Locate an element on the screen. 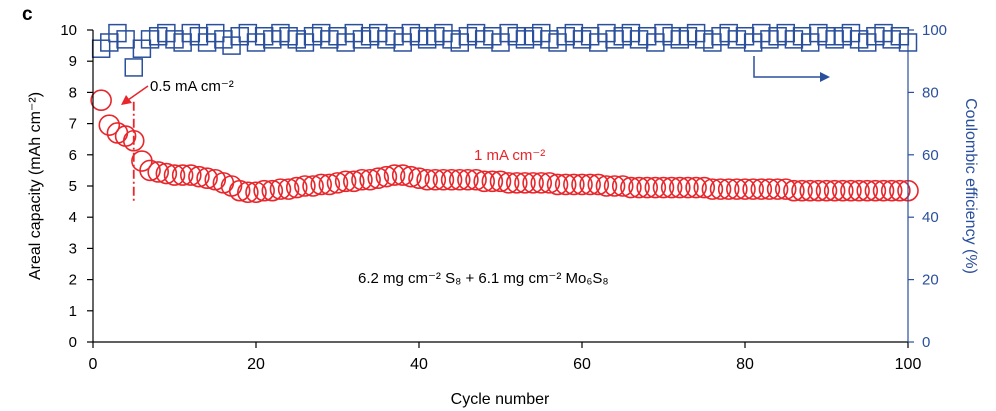 The width and height of the screenshot is (996, 411). efficiency-series is located at coordinates (504, 50).